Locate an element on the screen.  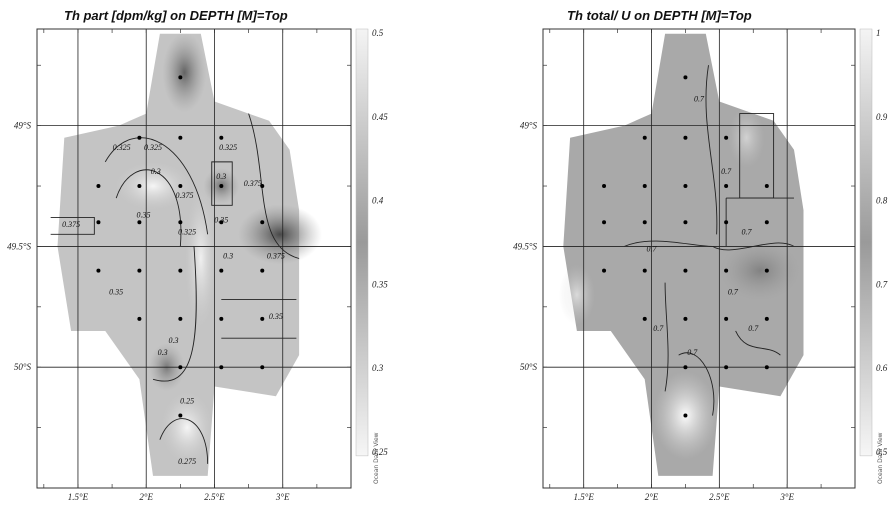
chart-title-th-total-u: Th total/ U on DEPTH [M]=Top is located at coordinates (659, 15).